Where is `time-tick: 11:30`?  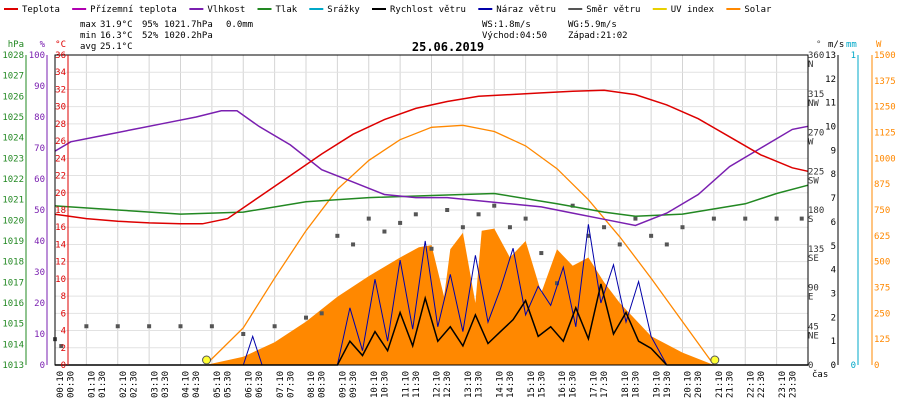
time-tick: 11:30 is located at coordinates (417, 384).